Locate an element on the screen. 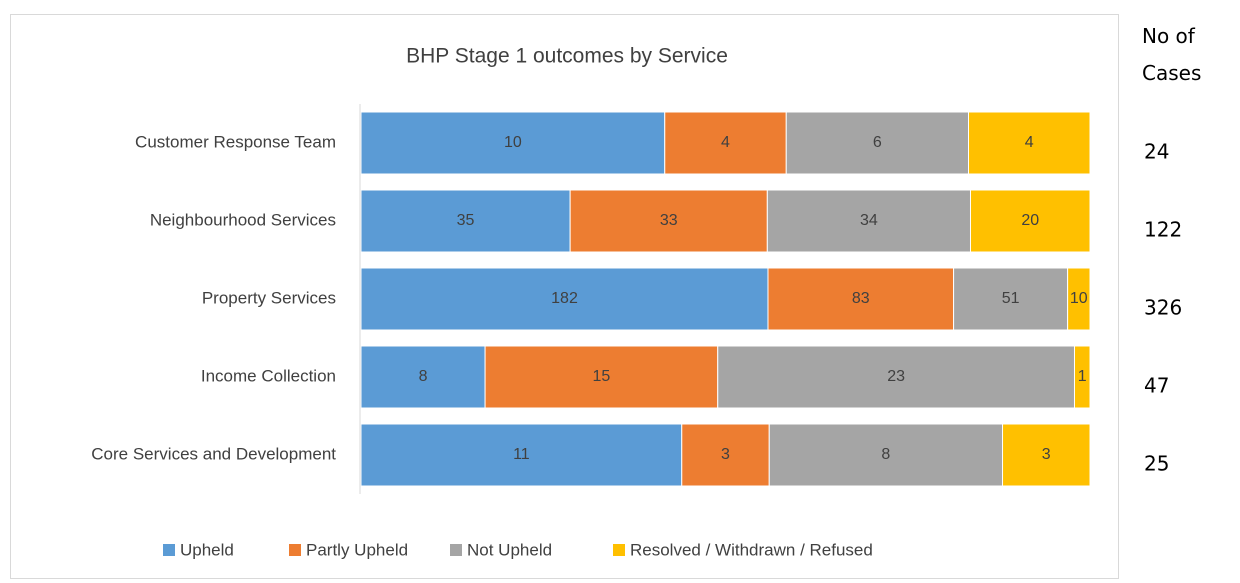 The height and width of the screenshot is (583, 1240). row-total: 25 is located at coordinates (1156, 464).